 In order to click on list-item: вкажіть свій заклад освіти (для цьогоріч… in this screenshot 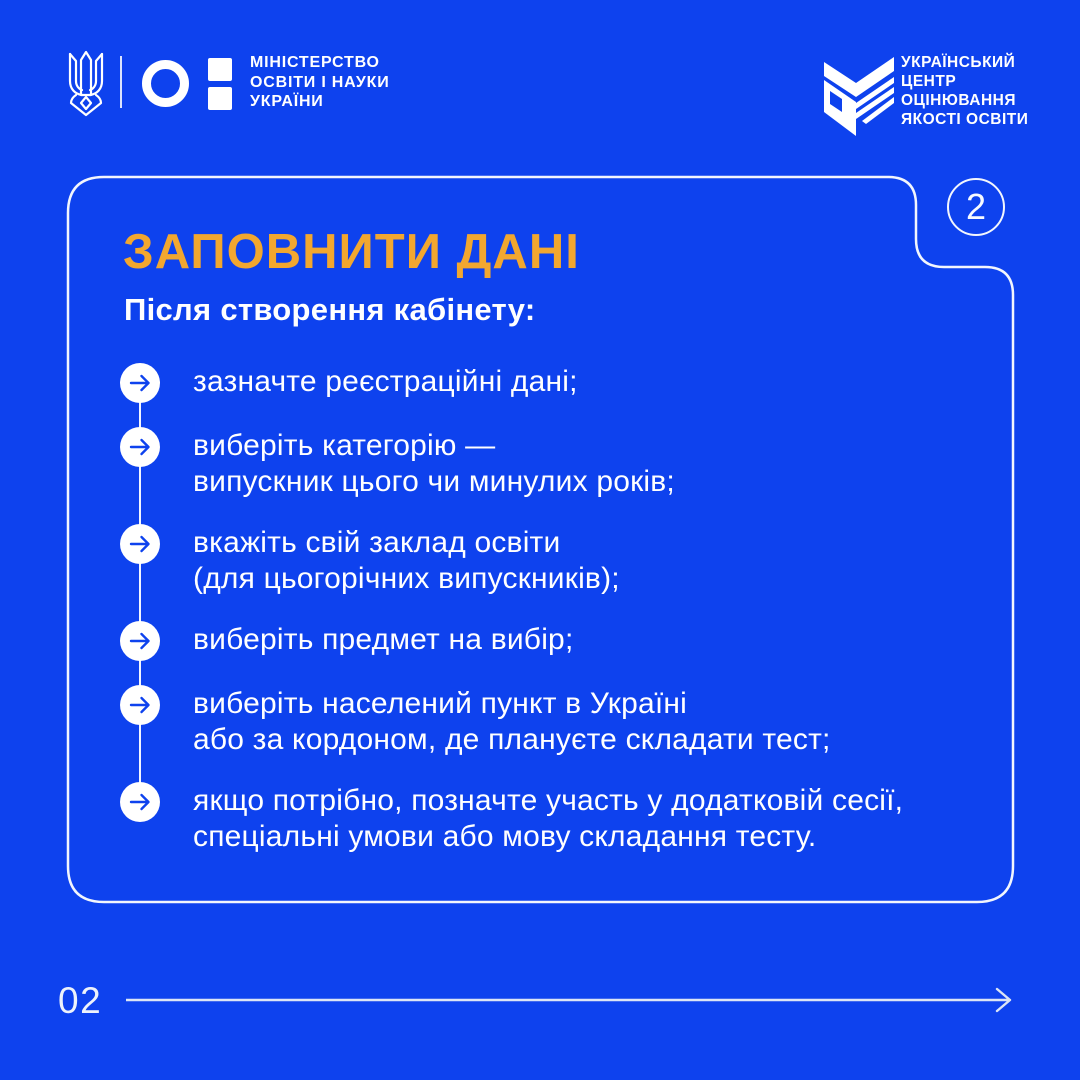, I will do `click(545, 560)`.